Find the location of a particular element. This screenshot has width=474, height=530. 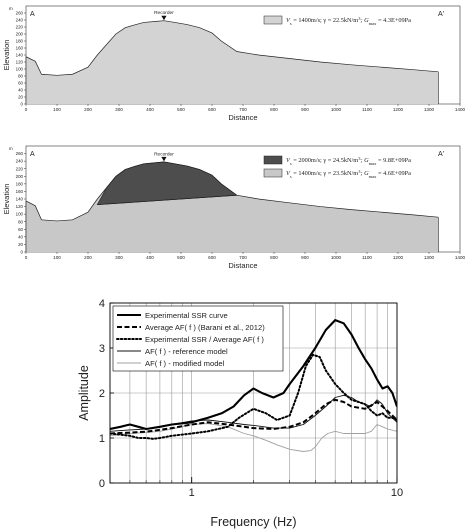

y-tick-label: 2 is located at coordinates (102, 394).